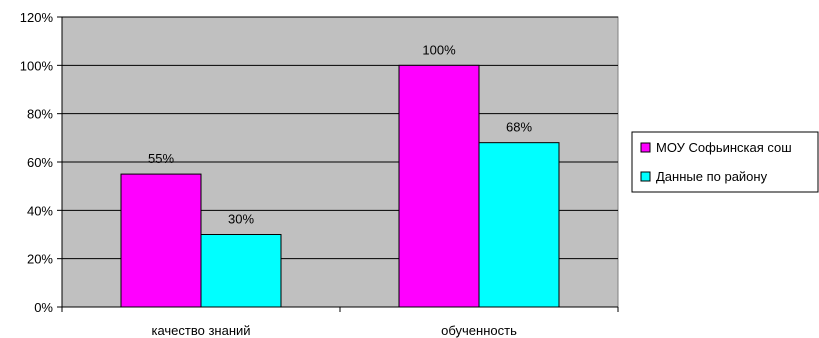 This screenshot has height=338, width=819. I want to click on y-tick-label: 80%, so click(40, 114).